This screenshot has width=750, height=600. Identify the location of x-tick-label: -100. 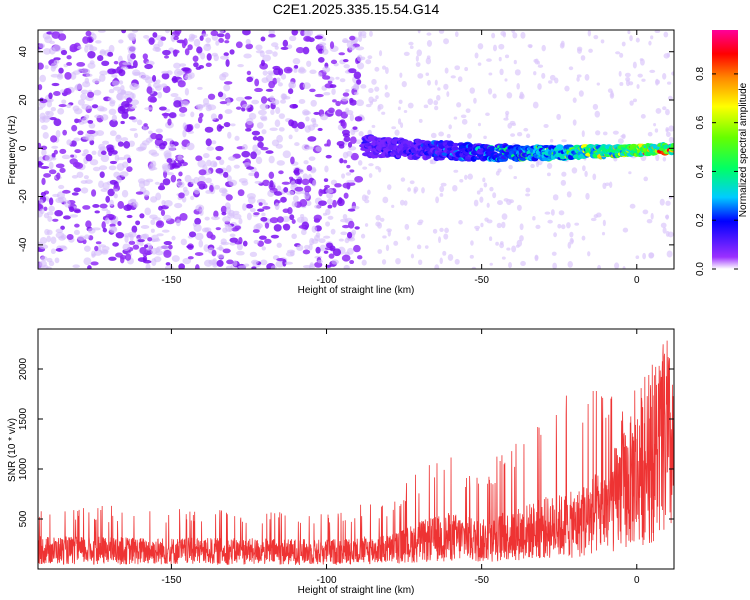
(327, 580).